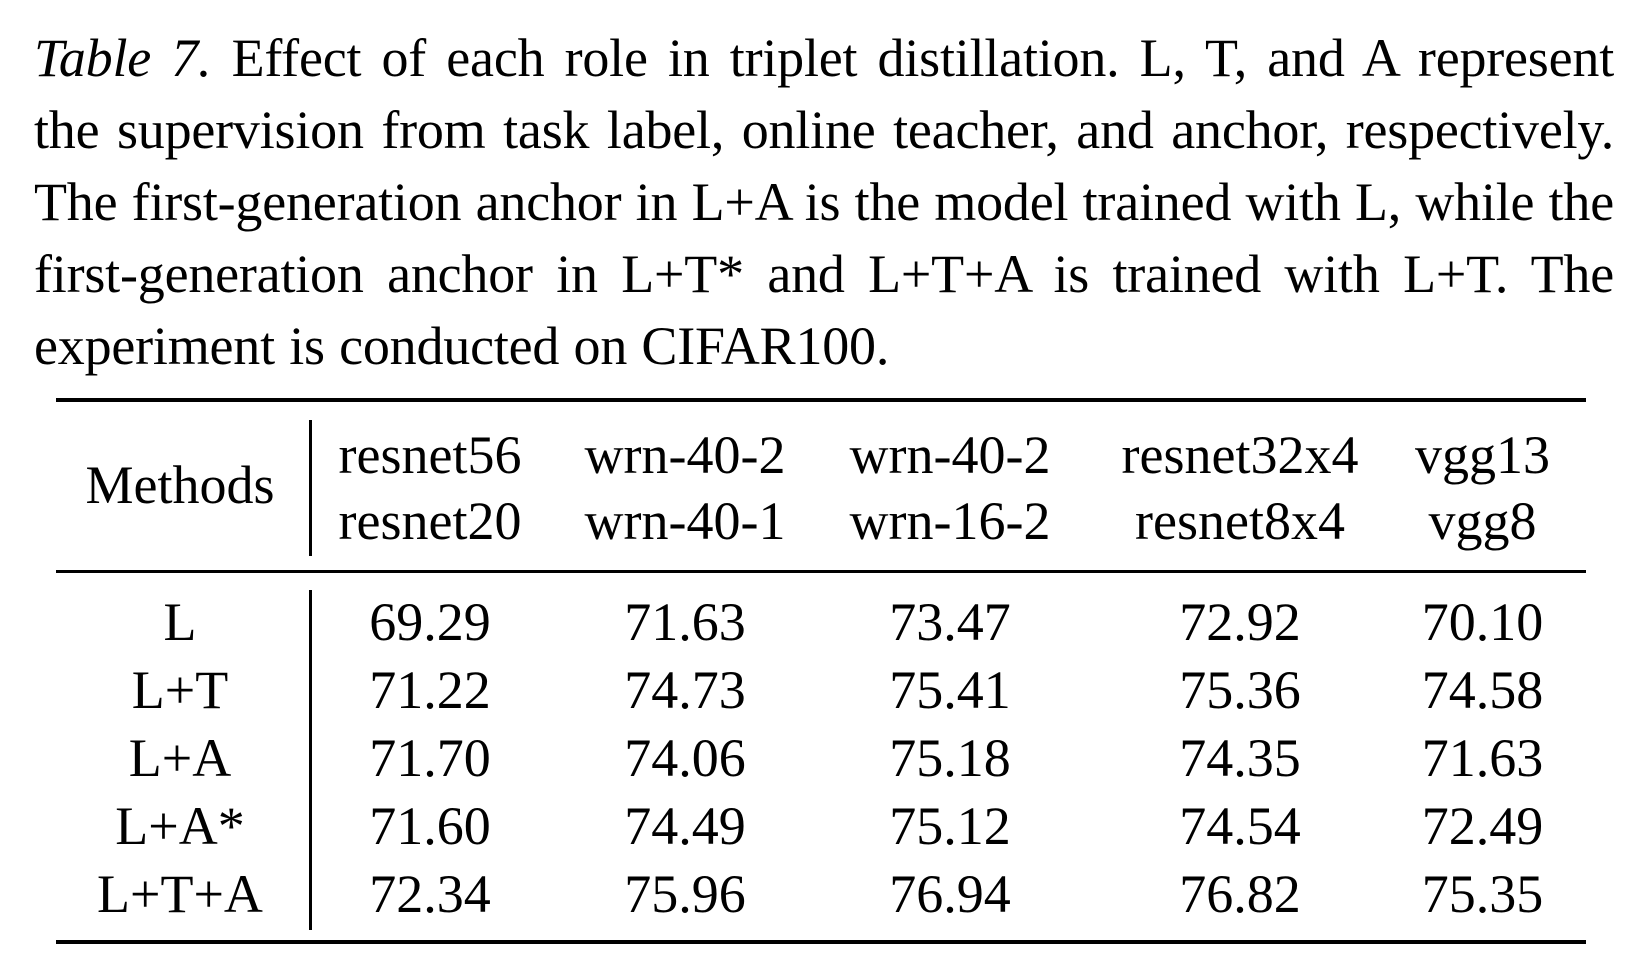 The image size is (1644, 966). Describe the element at coordinates (821, 400) in the screenshot. I see `table-top-rule` at that location.